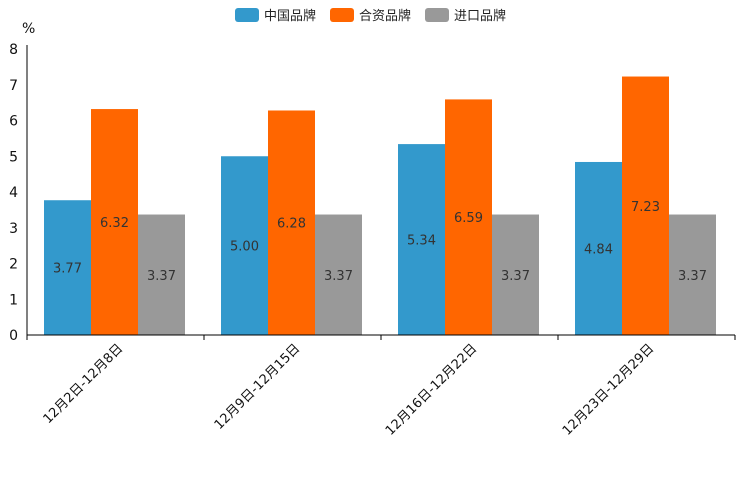 The image size is (744, 496). I want to click on legend-label: 进口品牌, so click(480, 16).